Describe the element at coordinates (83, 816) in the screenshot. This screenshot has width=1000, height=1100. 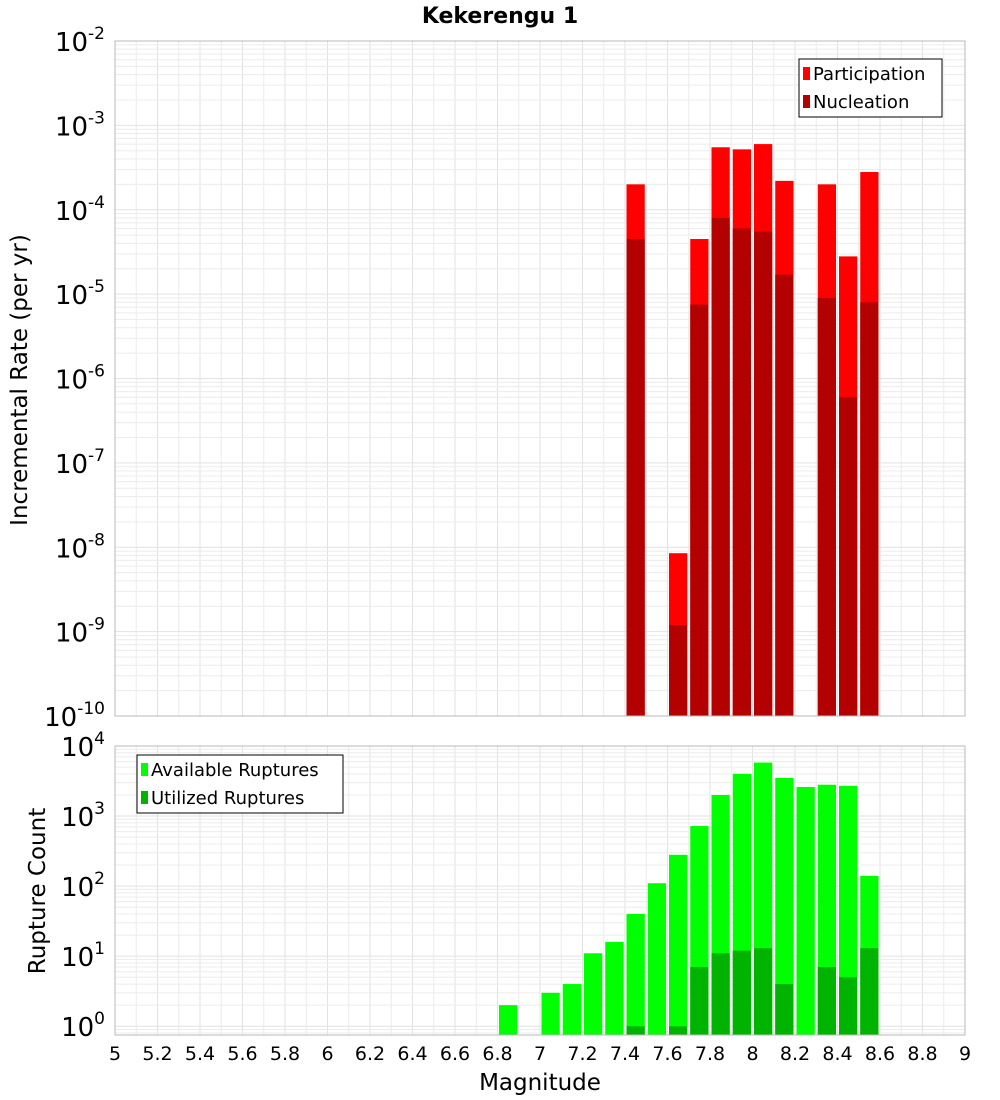
I see `bottom-y-tick-label: 10³` at that location.